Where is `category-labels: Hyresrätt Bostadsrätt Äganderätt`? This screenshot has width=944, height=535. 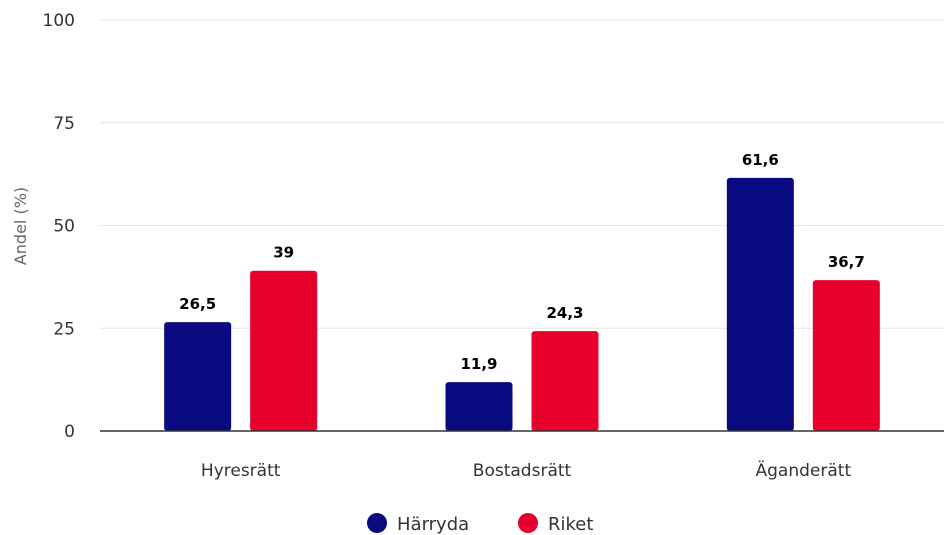
category-labels: Hyresrätt Bostadsrätt Äganderätt is located at coordinates (526, 470).